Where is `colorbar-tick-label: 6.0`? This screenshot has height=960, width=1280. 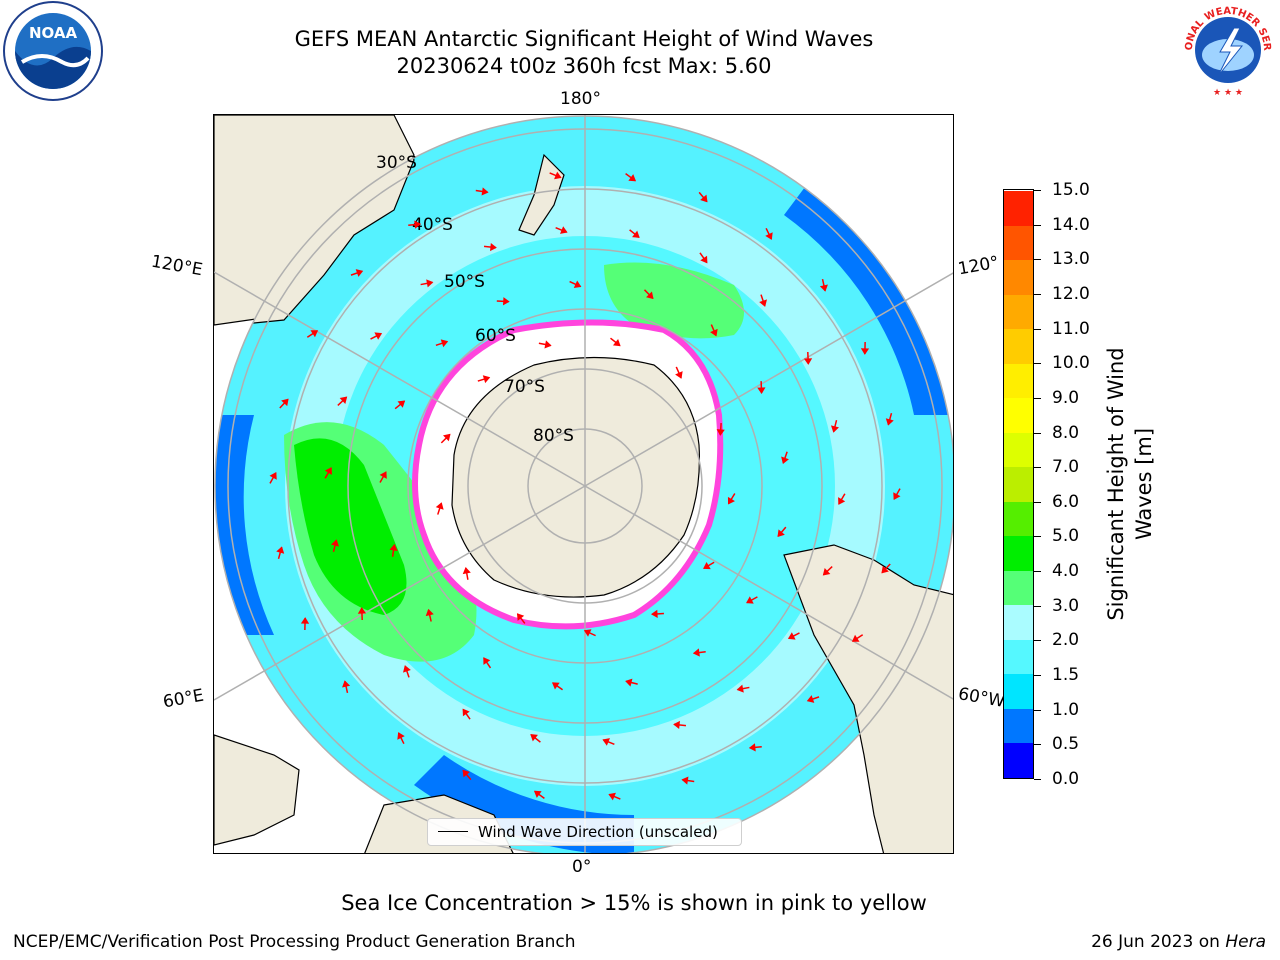
colorbar-tick-label: 6.0 is located at coordinates (1066, 501).